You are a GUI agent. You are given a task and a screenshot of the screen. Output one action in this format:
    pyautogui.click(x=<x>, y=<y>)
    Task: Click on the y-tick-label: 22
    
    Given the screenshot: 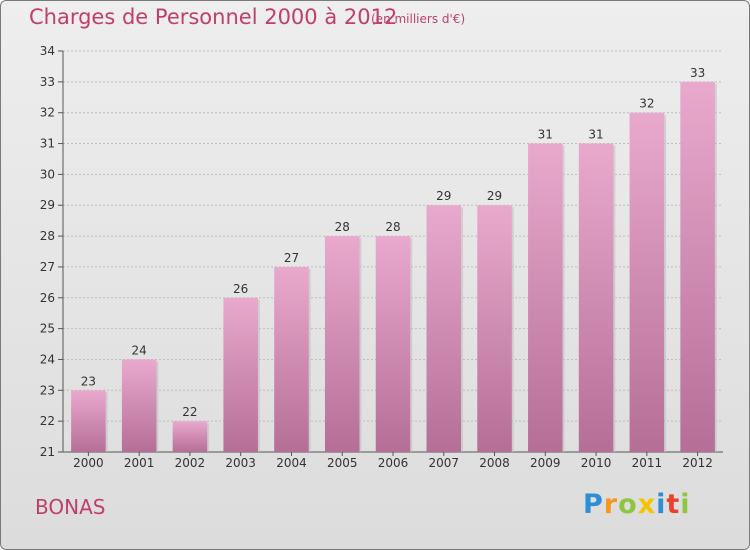 What is the action you would take?
    pyautogui.click(x=47, y=421)
    